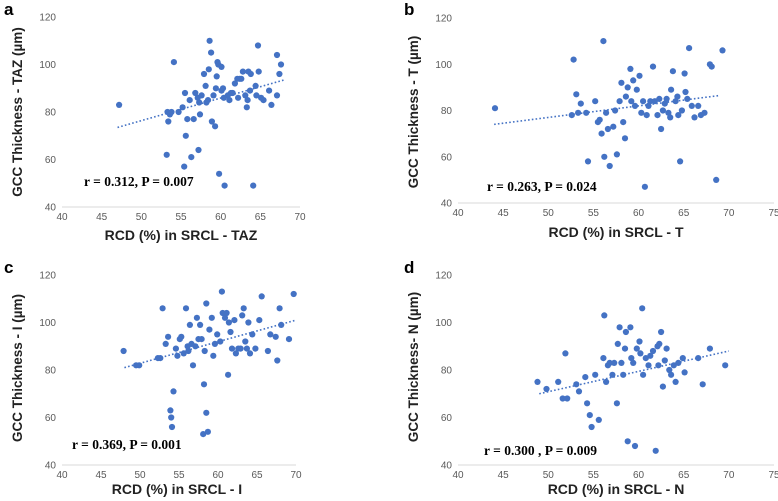 The image size is (778, 501). I want to click on x-tick-label: 55, so click(594, 213).